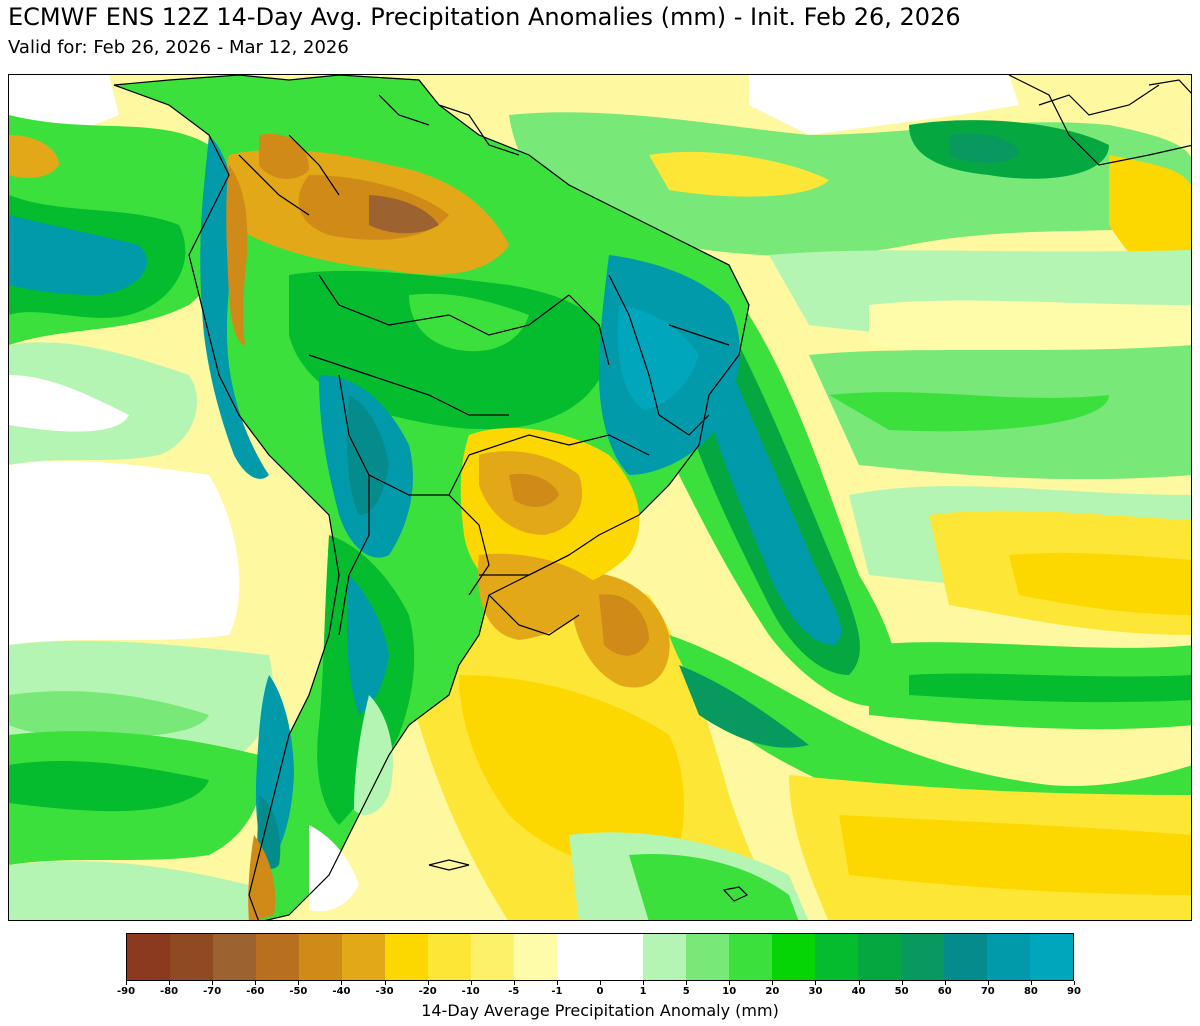  What do you see at coordinates (212, 991) in the screenshot?
I see `colorbar-tick-label: -70` at bounding box center [212, 991].